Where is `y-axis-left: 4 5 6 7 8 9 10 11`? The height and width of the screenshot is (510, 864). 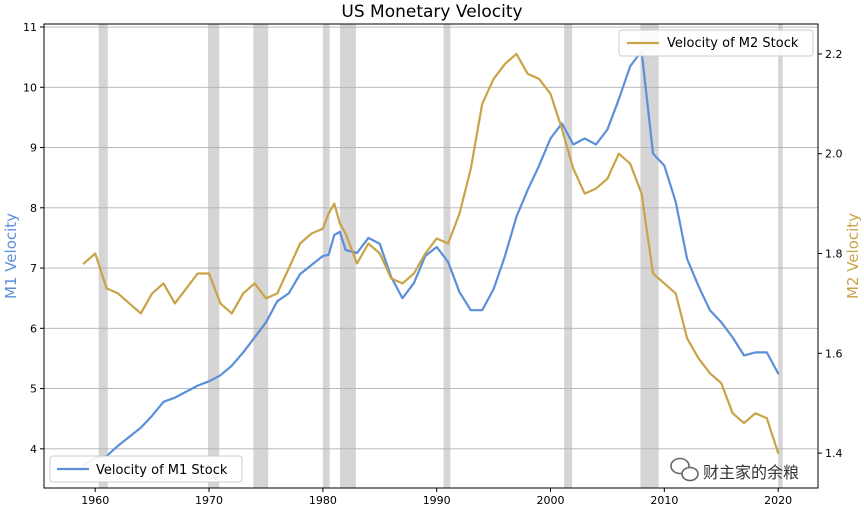
y-axis-left: 4 5 6 7 8 9 10 11 is located at coordinates (33, 238).